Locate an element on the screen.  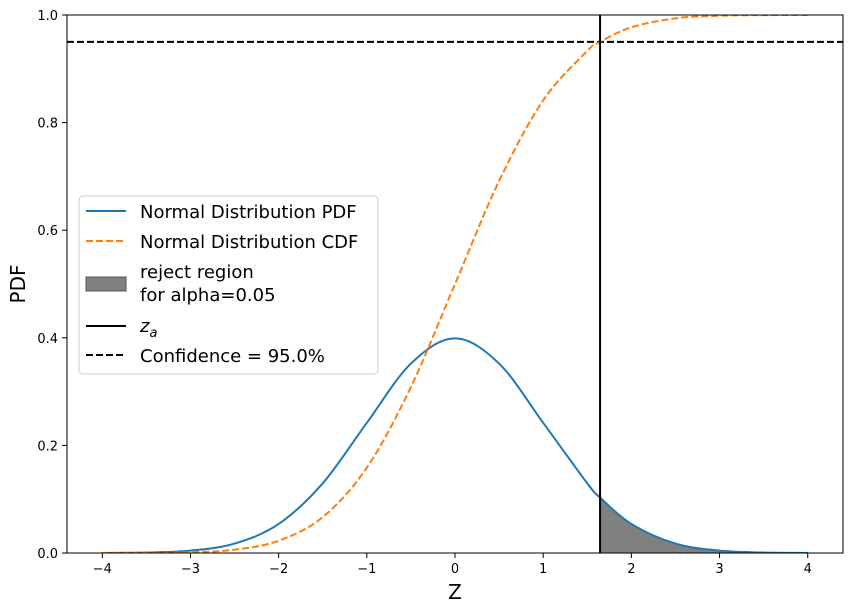
x-tick-label: −4 is located at coordinates (102, 569).